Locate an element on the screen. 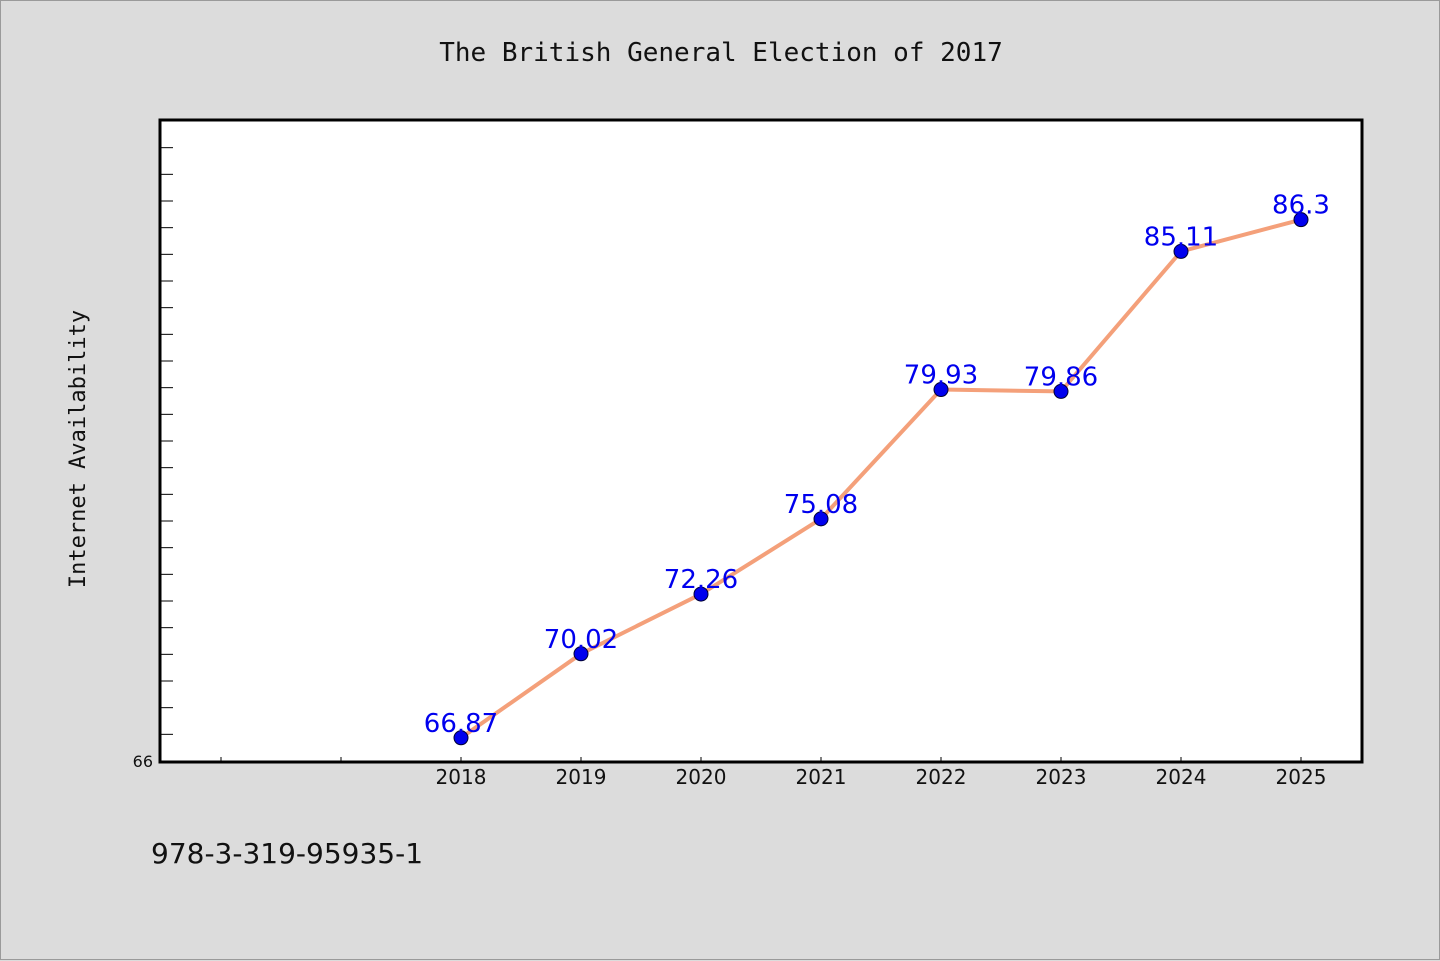  x-axis-tick-labels: 2018 2019 2020 2021 2022 2023 2024 2025 is located at coordinates (881, 777).